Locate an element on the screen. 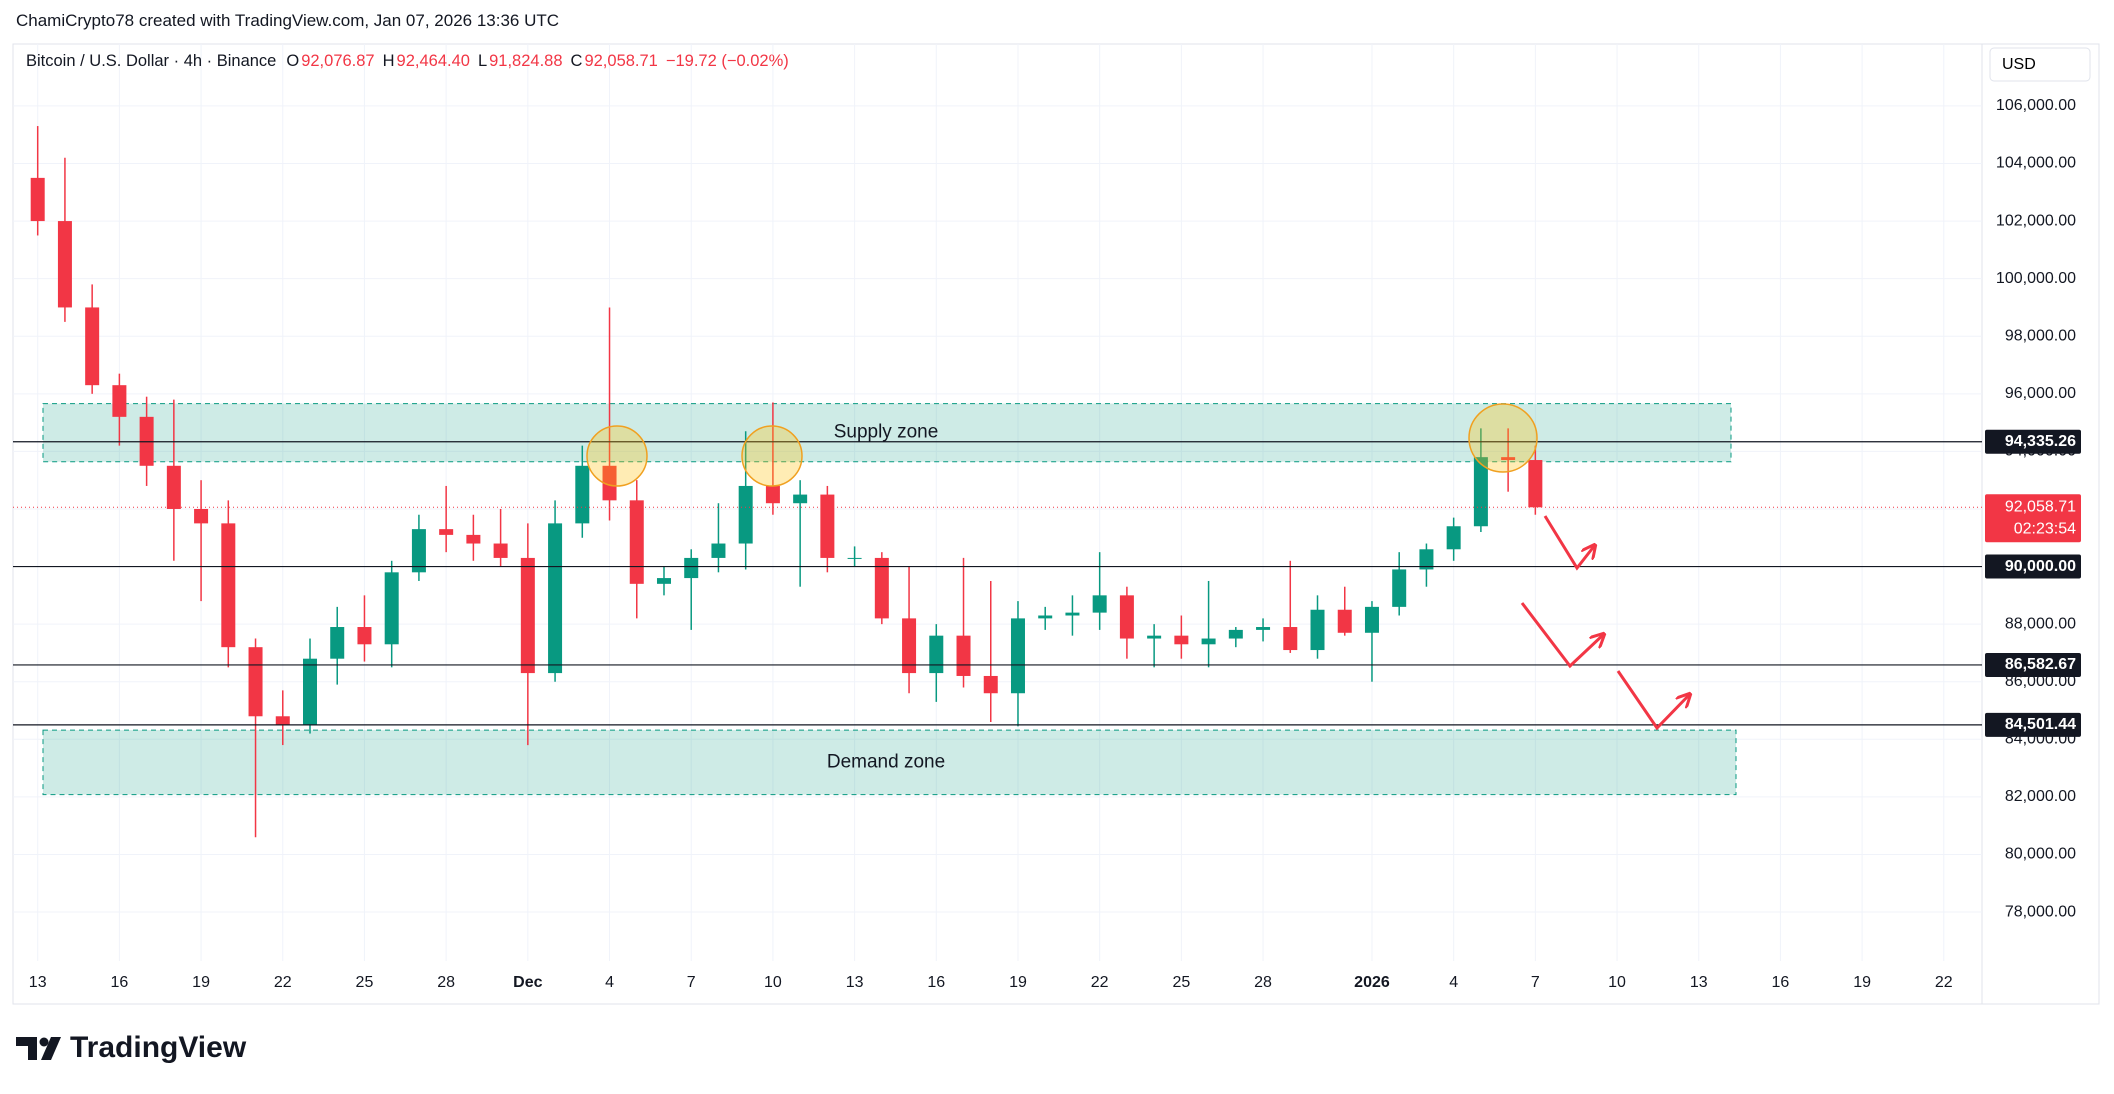 This screenshot has height=1094, width=2114. ohlc-value: 91,824.88 is located at coordinates (526, 61).